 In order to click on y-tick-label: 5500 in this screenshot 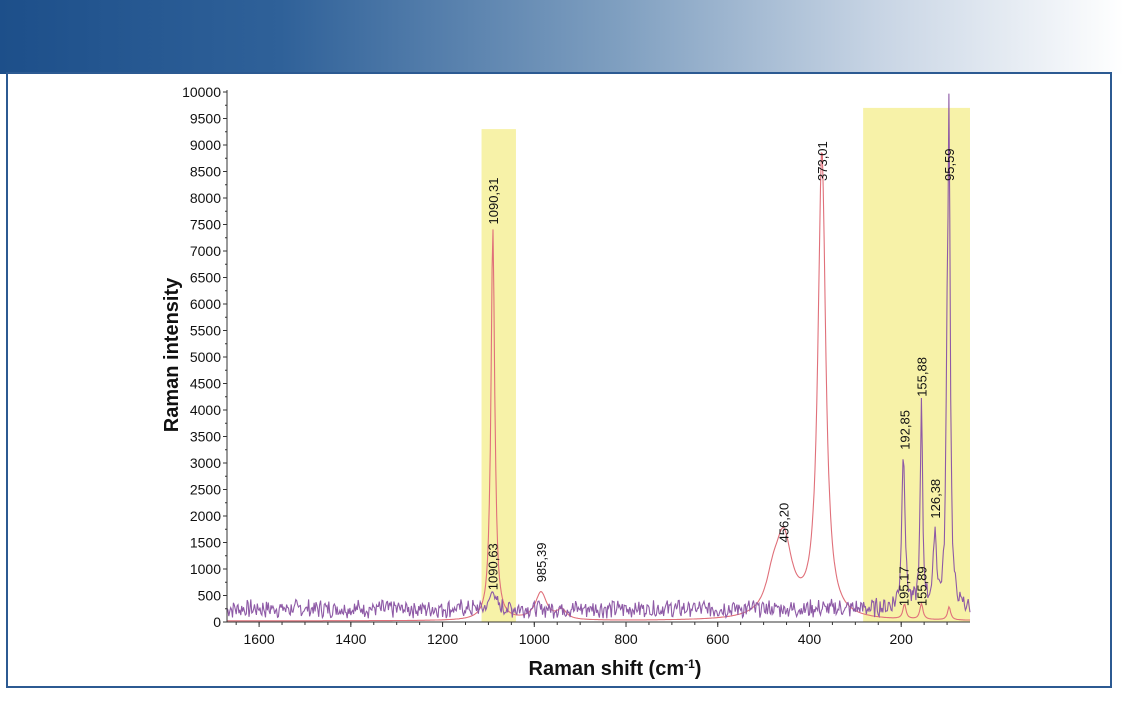, I will do `click(205, 331)`.